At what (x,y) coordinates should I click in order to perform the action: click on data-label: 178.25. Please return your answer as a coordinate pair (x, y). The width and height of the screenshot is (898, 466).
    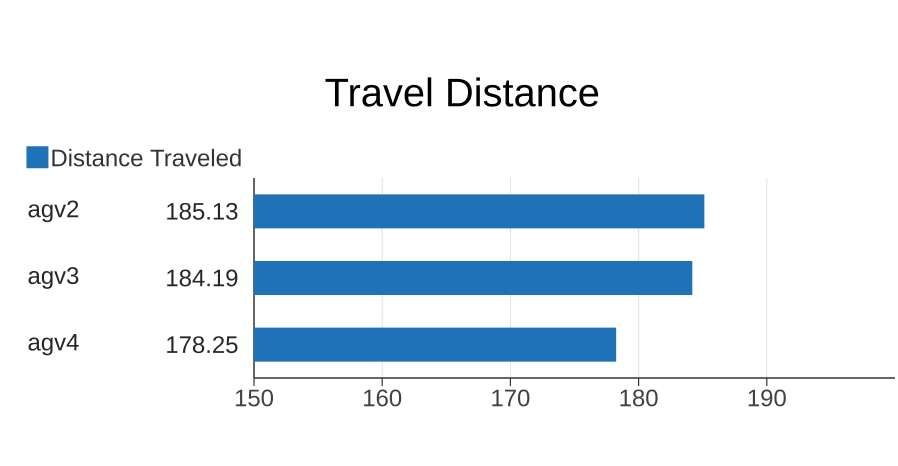
    Looking at the image, I should click on (202, 345).